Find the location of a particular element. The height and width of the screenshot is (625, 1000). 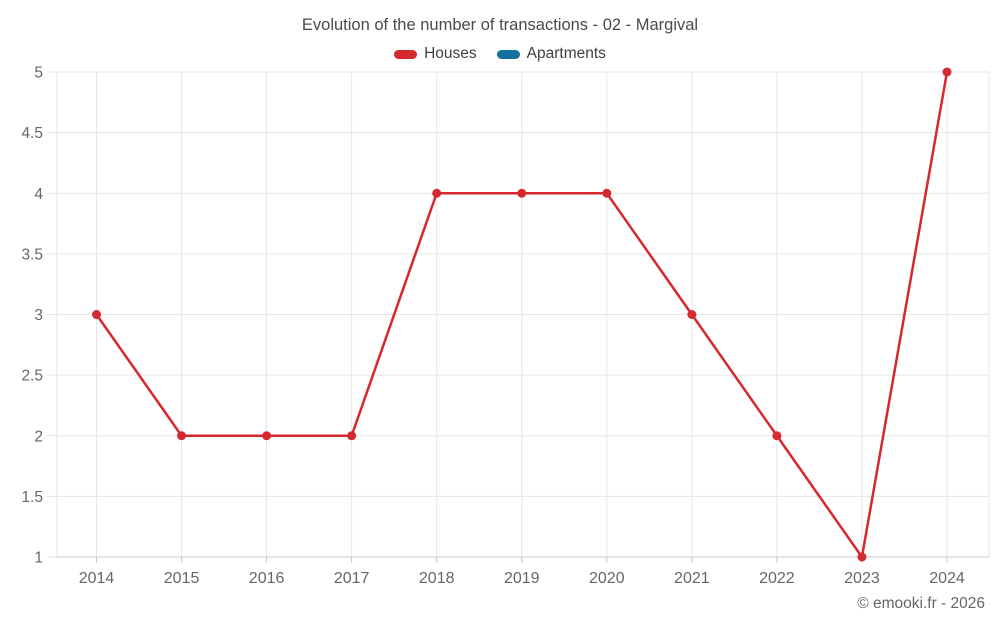

x-axis-label: 2018 is located at coordinates (437, 578).